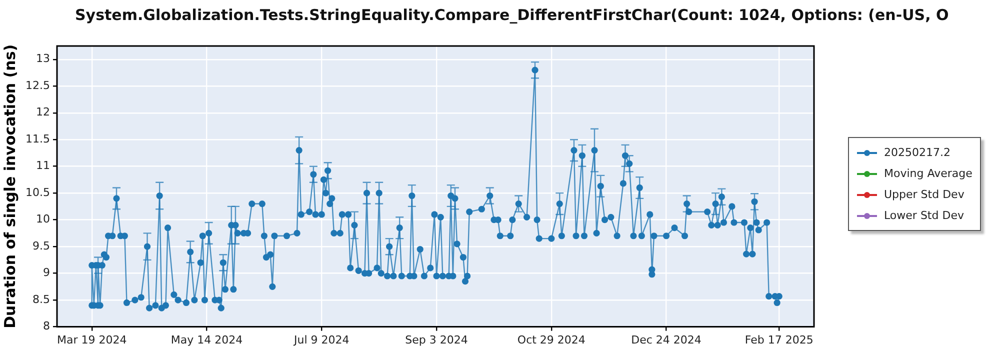 The image size is (1000, 350). What do you see at coordinates (551, 339) in the screenshot?
I see `x-tick-label: Oct 29 2024` at bounding box center [551, 339].